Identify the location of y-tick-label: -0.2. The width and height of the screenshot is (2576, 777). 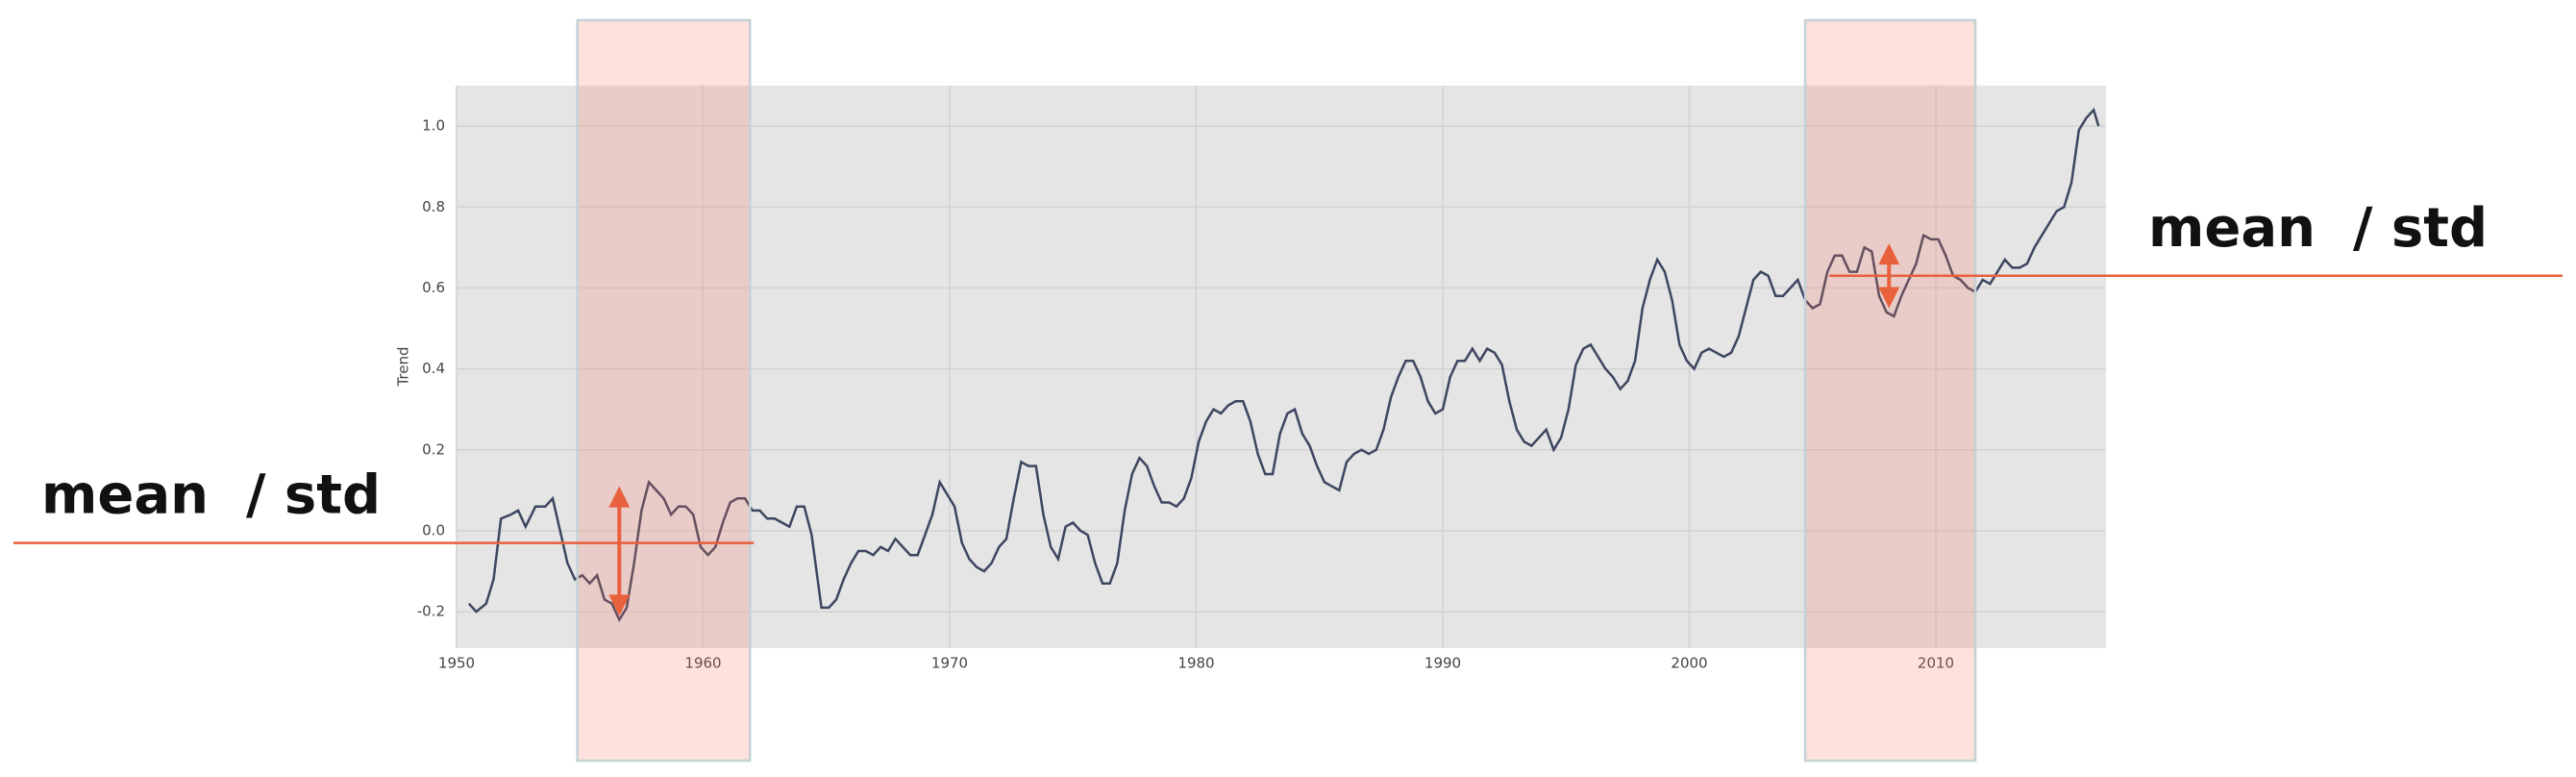
(431, 611).